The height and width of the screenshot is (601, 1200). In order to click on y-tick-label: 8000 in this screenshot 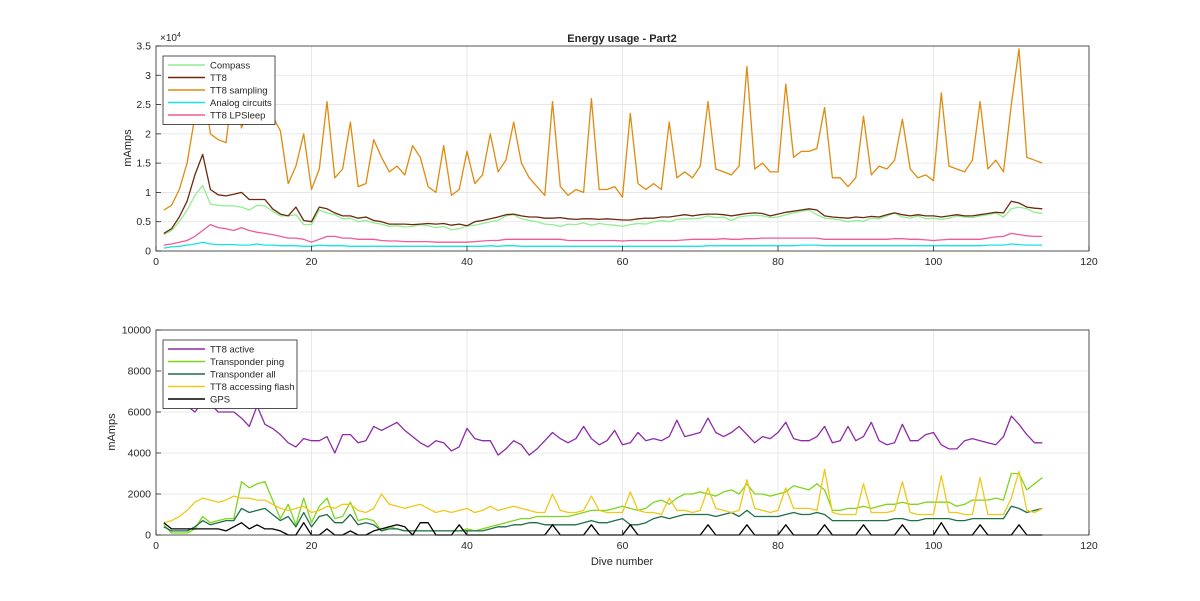, I will do `click(140, 372)`.